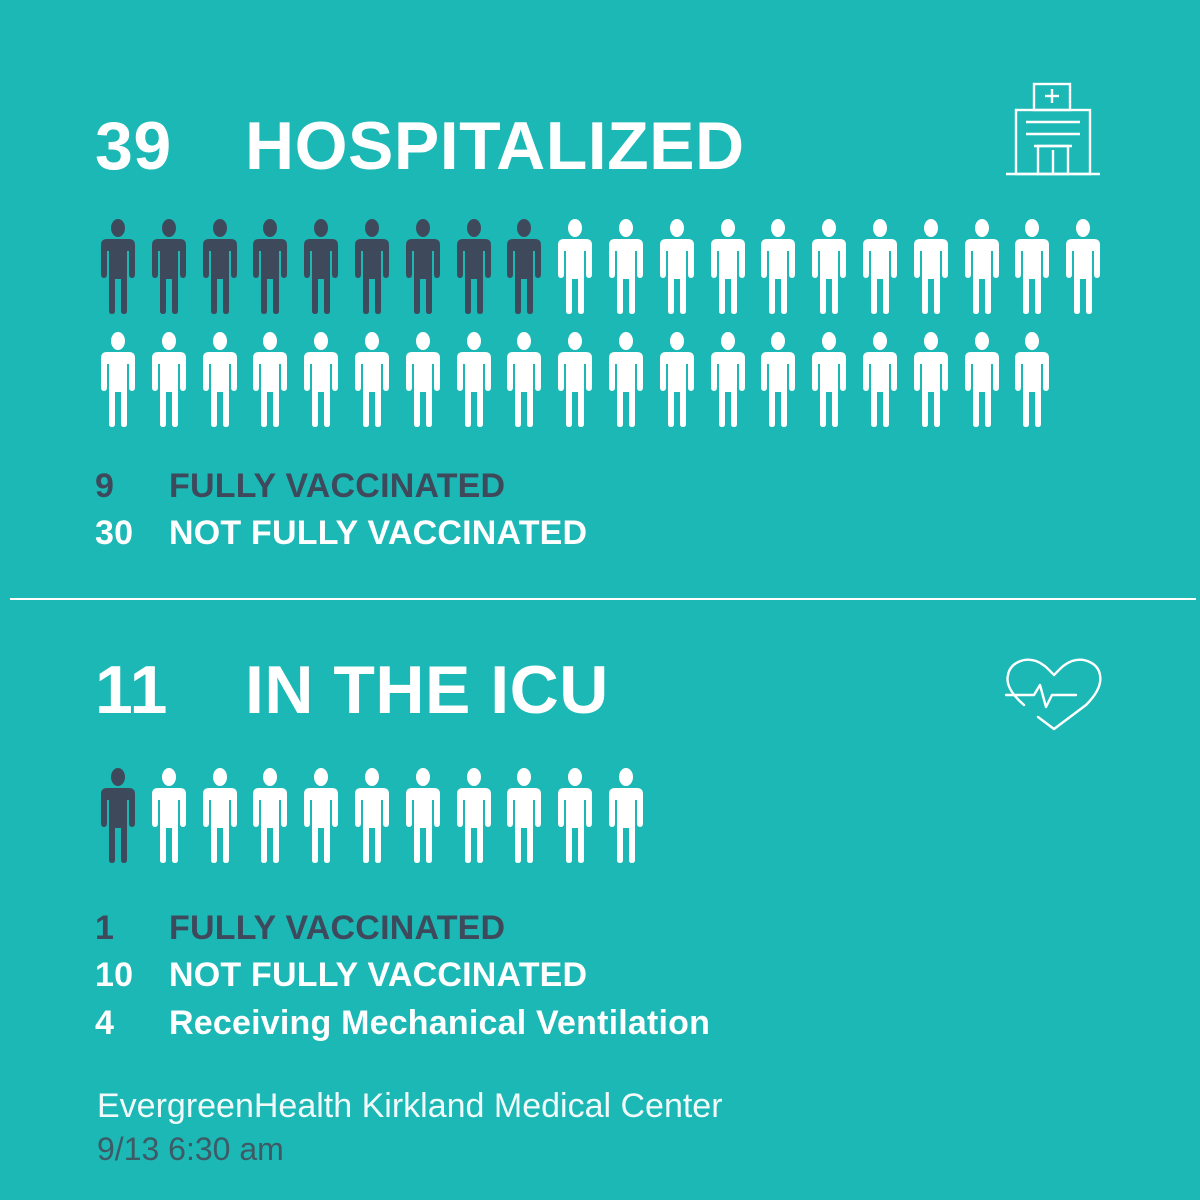 The image size is (1200, 1200). Describe the element at coordinates (105, 1023) in the screenshot. I see `legend-value: 4` at that location.